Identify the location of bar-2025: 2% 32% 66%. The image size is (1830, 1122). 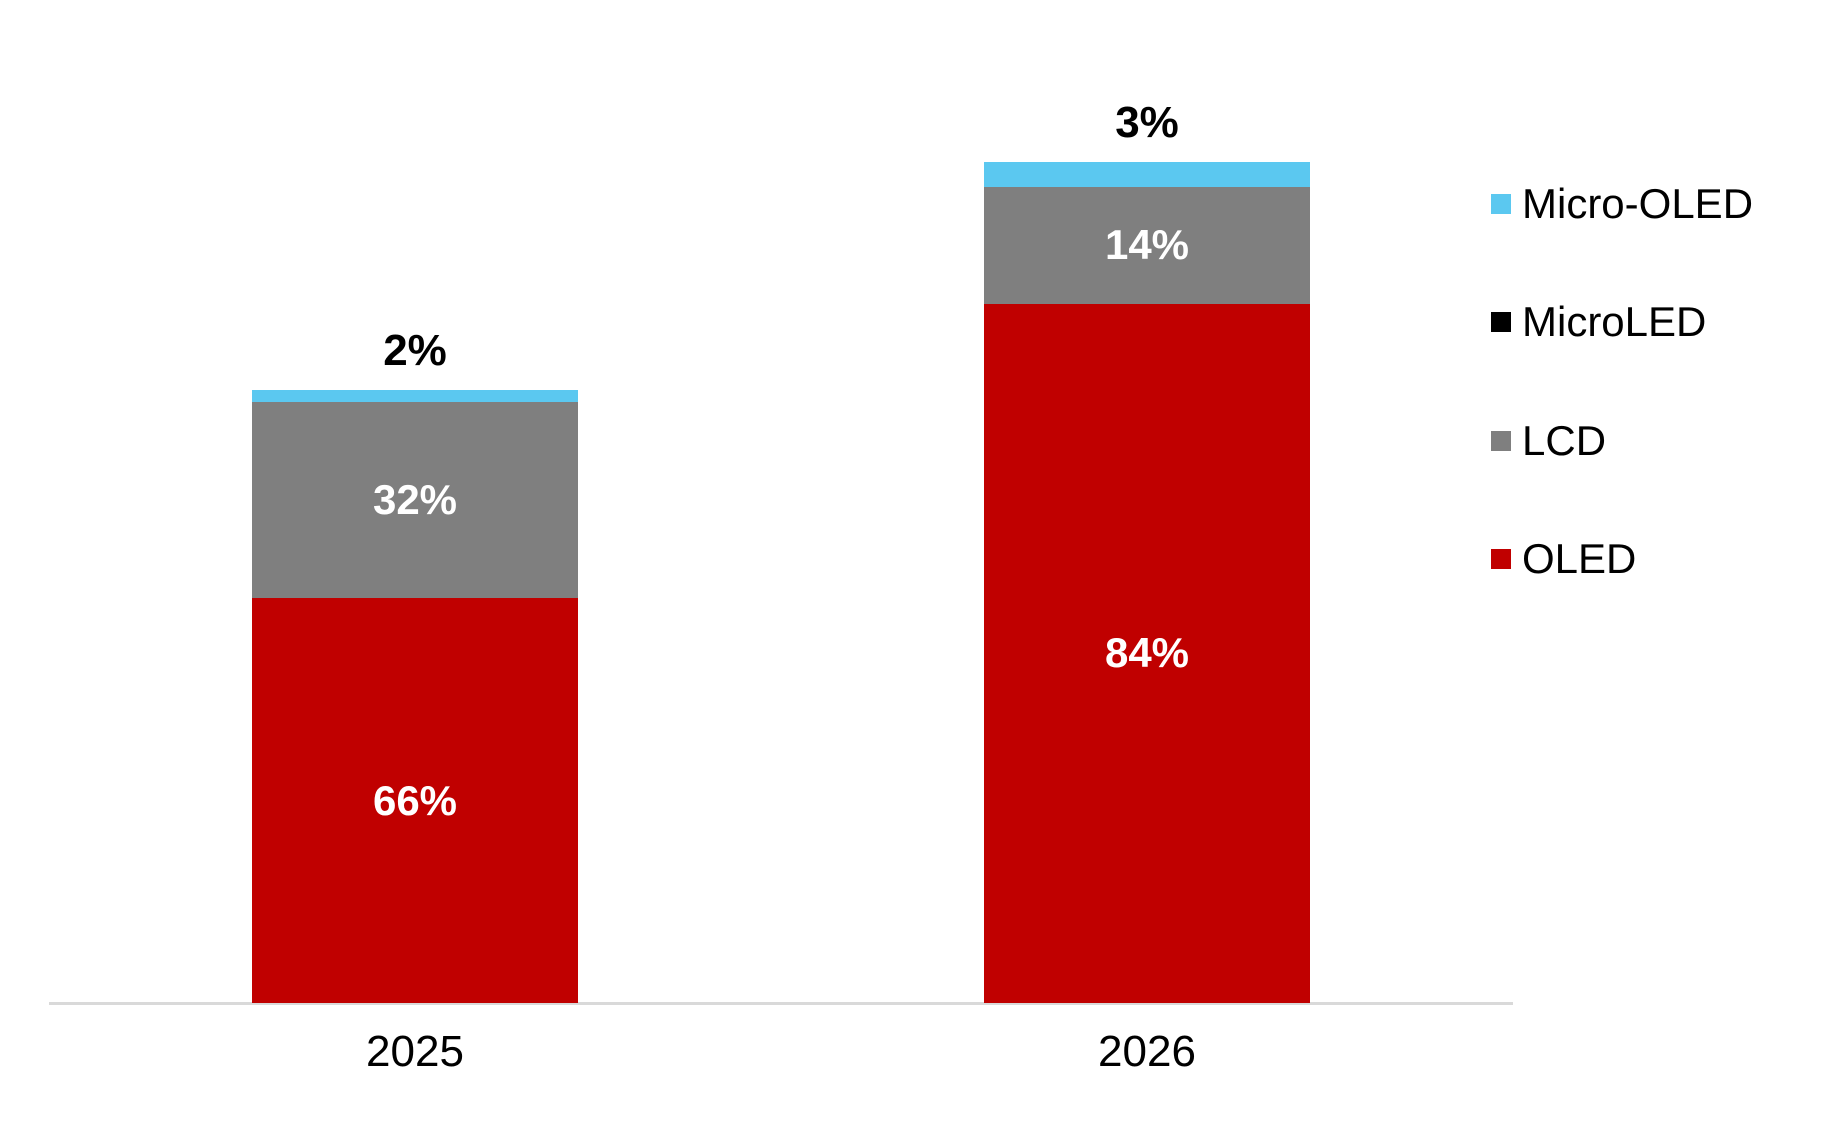
(415, 664).